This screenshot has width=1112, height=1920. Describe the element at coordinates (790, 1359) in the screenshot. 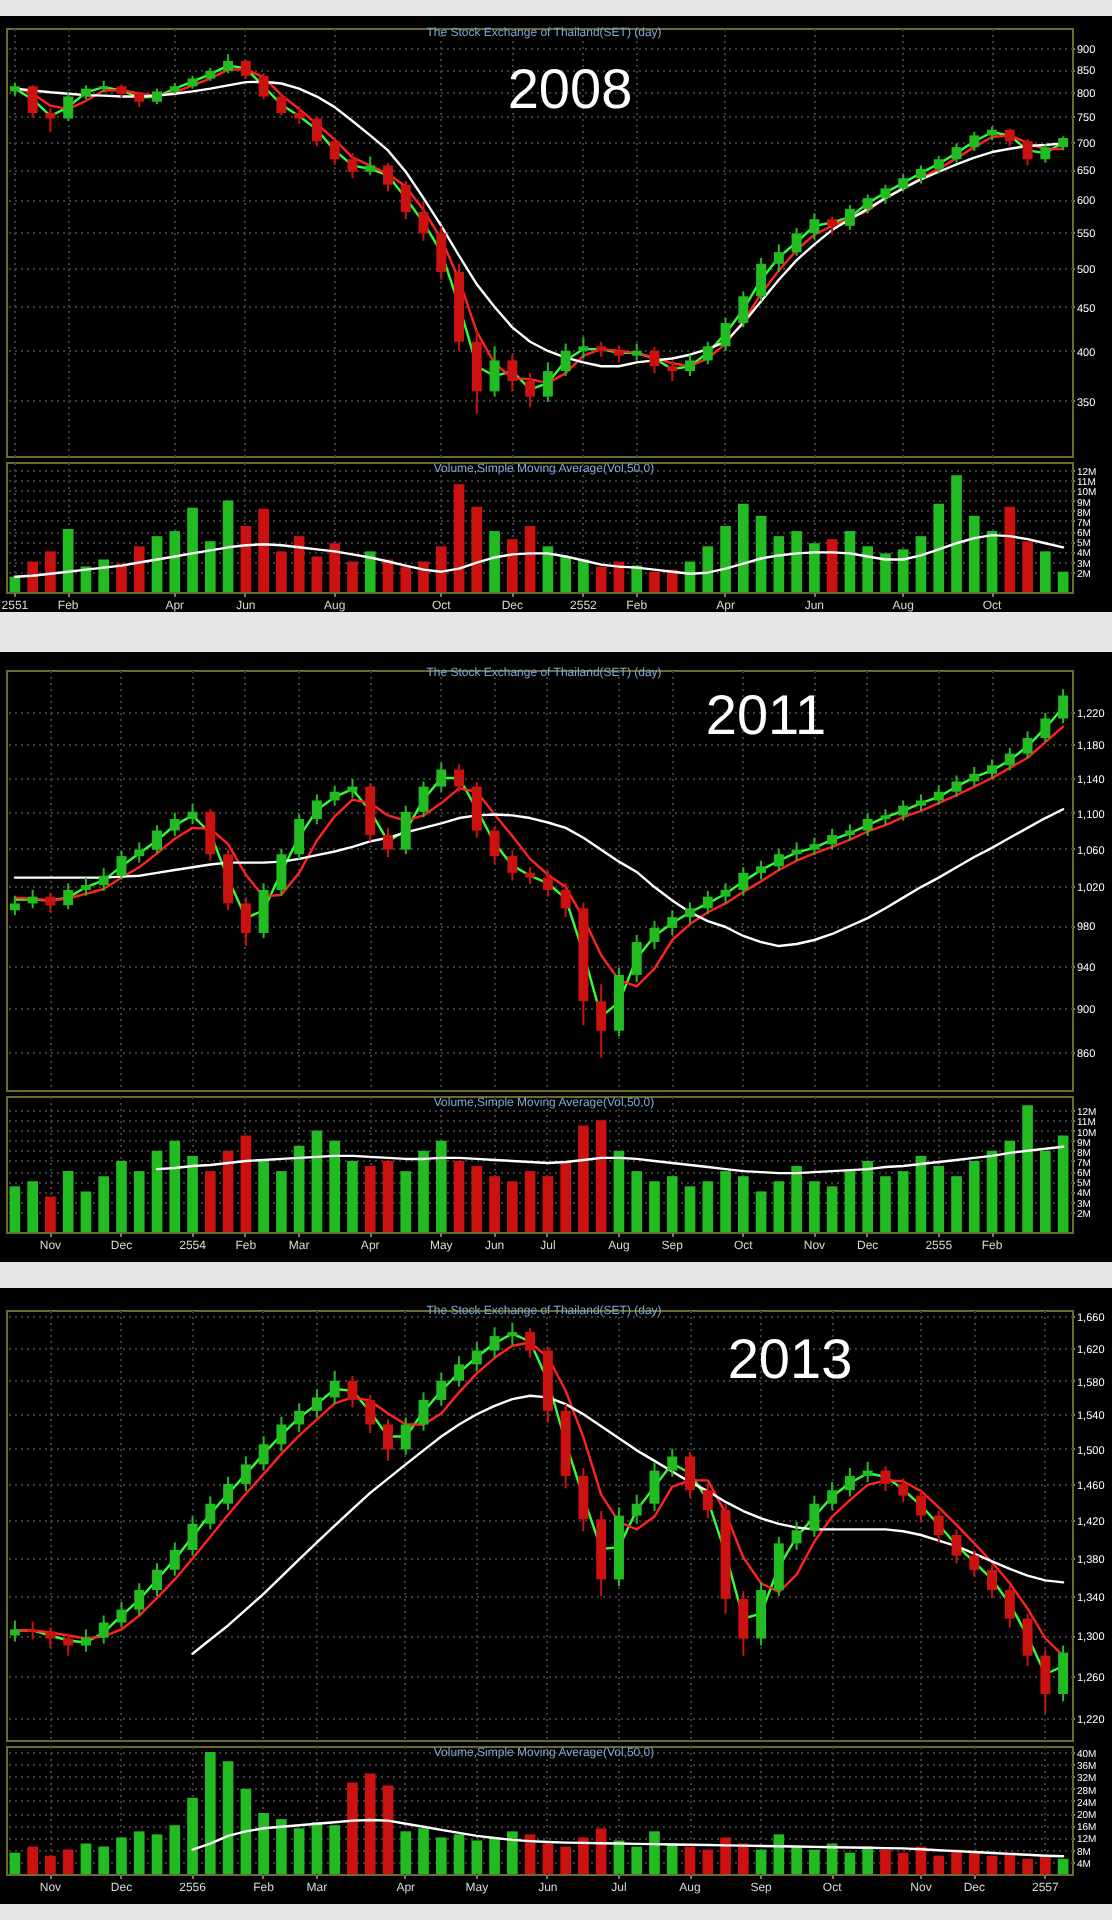

I see `chart-title: 2013` at that location.